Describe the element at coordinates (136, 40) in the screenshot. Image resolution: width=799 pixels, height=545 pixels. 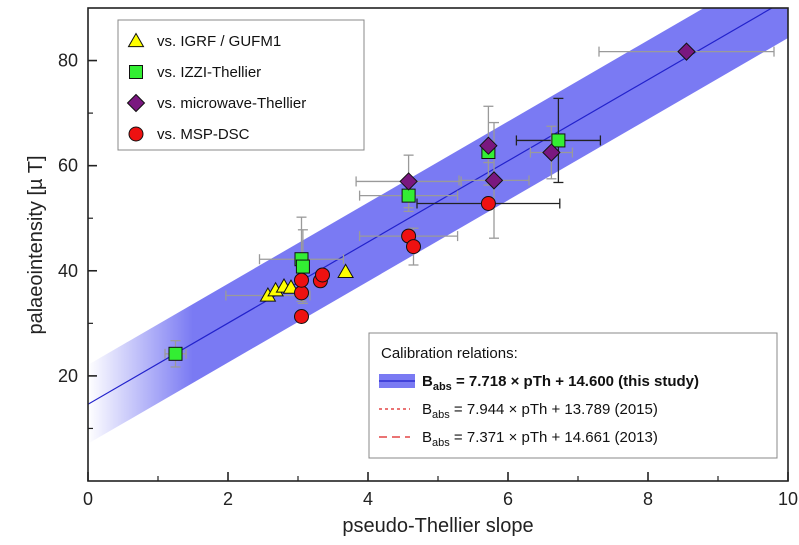
I see `legend-triangle-marker` at that location.